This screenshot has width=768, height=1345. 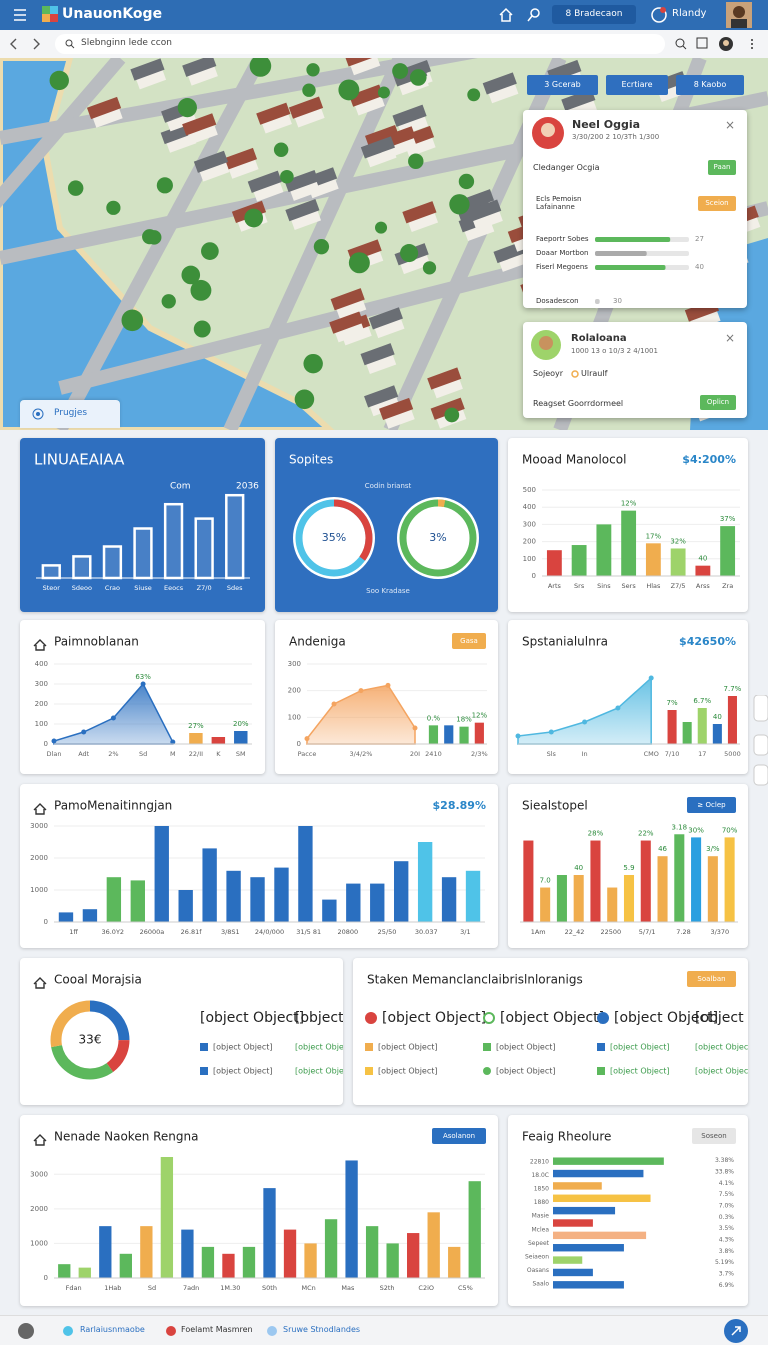 I want to click on nav-arrows, so click(x=28, y=44).